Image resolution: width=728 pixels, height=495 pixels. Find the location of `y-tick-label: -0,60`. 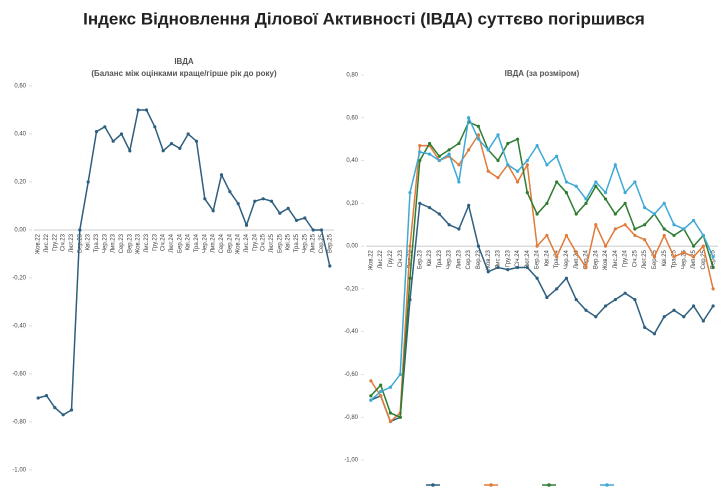

y-tick-label: -0,60 is located at coordinates (351, 375).